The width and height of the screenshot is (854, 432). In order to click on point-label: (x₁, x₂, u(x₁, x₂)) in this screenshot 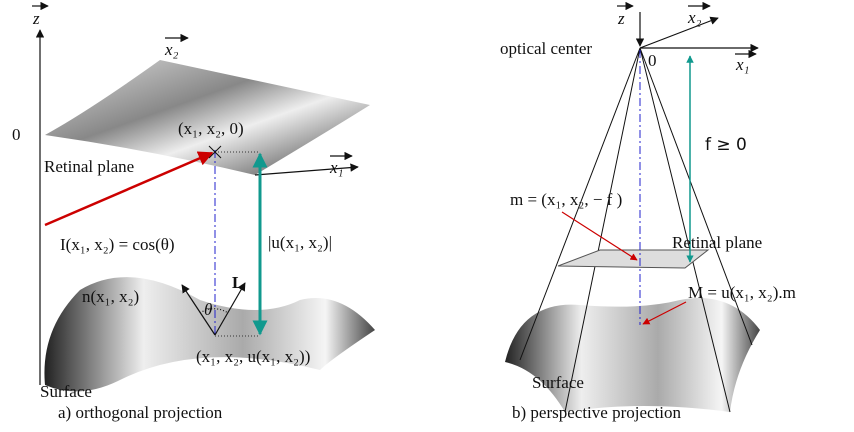, I will do `click(253, 356)`.